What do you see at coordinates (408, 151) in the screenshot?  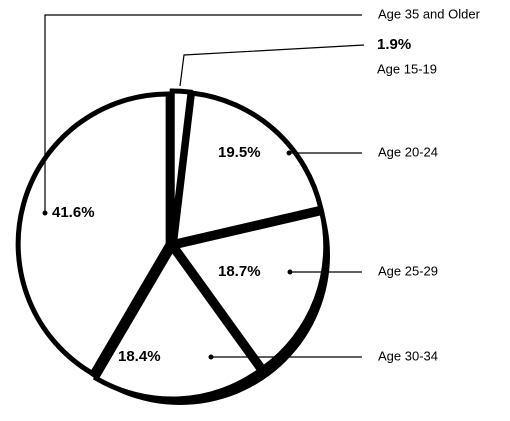 I see `category-label: Age 20-24` at bounding box center [408, 151].